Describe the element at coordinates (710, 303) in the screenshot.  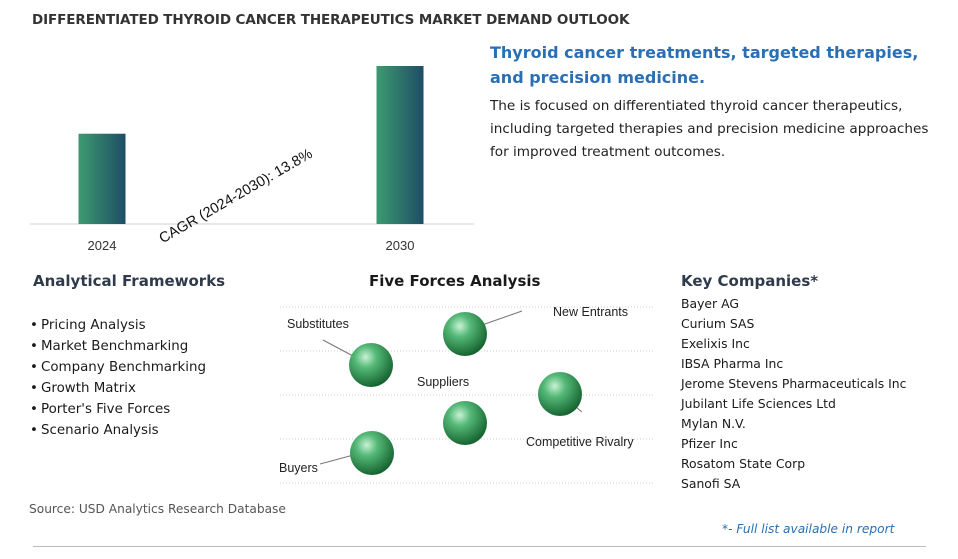
I see `company-item: Bayer AG` at that location.